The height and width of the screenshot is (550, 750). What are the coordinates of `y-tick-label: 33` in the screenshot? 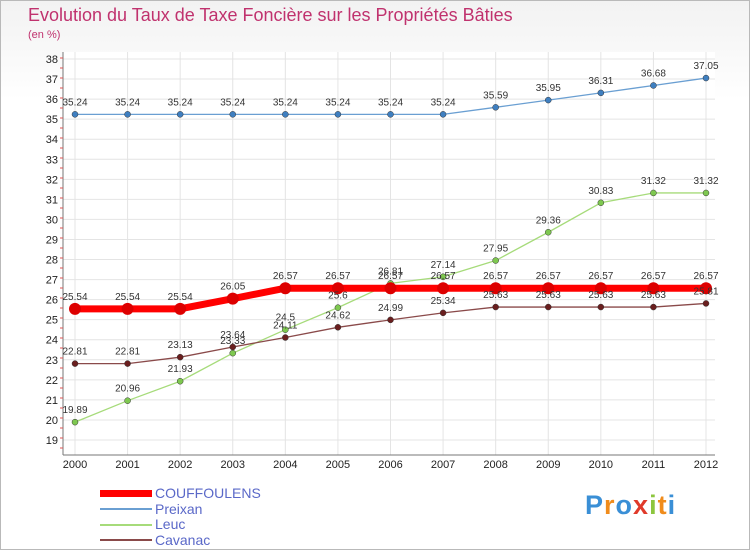 It's located at (52, 160).